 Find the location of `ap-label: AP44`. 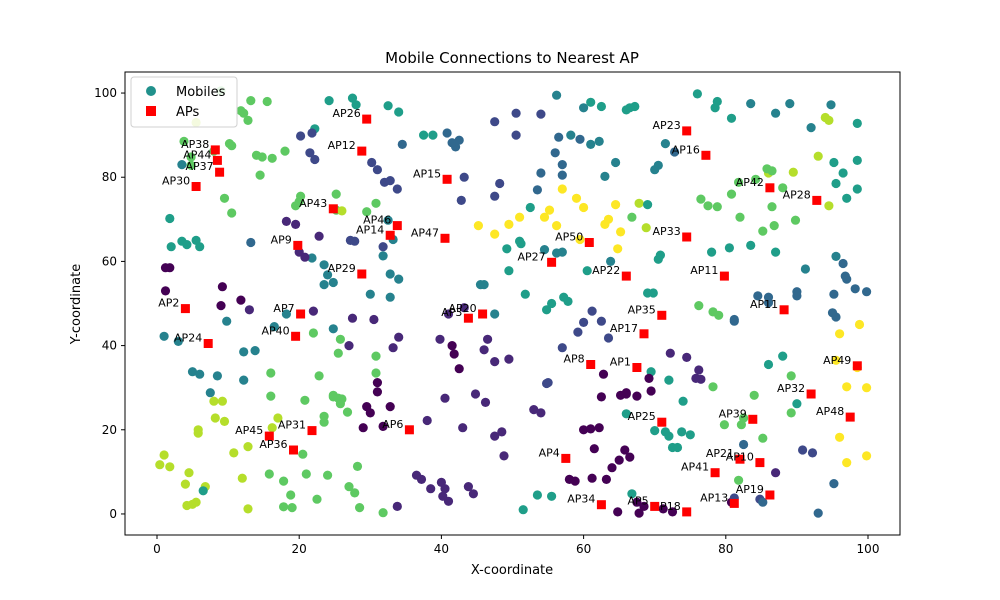

ap-label: AP44 is located at coordinates (197, 154).